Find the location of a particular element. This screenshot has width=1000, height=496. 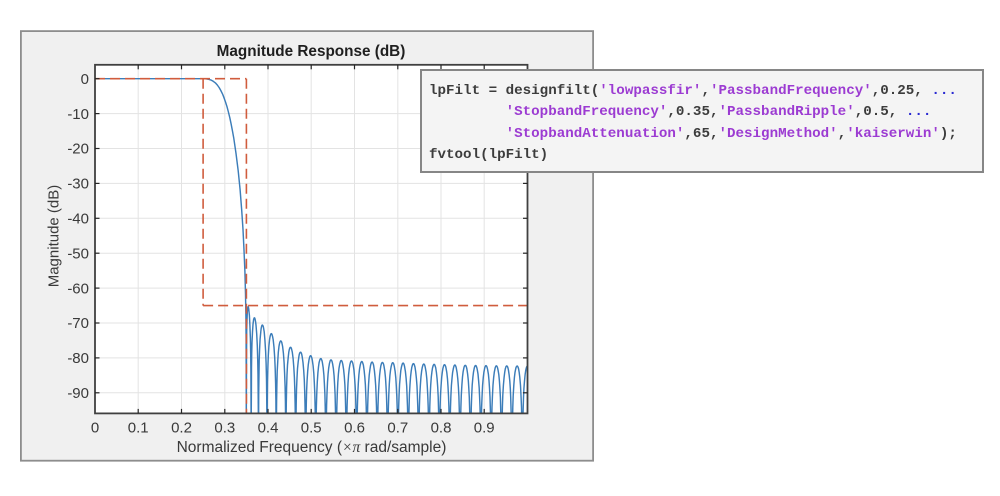

svg-text: 0.5 is located at coordinates (311, 428).